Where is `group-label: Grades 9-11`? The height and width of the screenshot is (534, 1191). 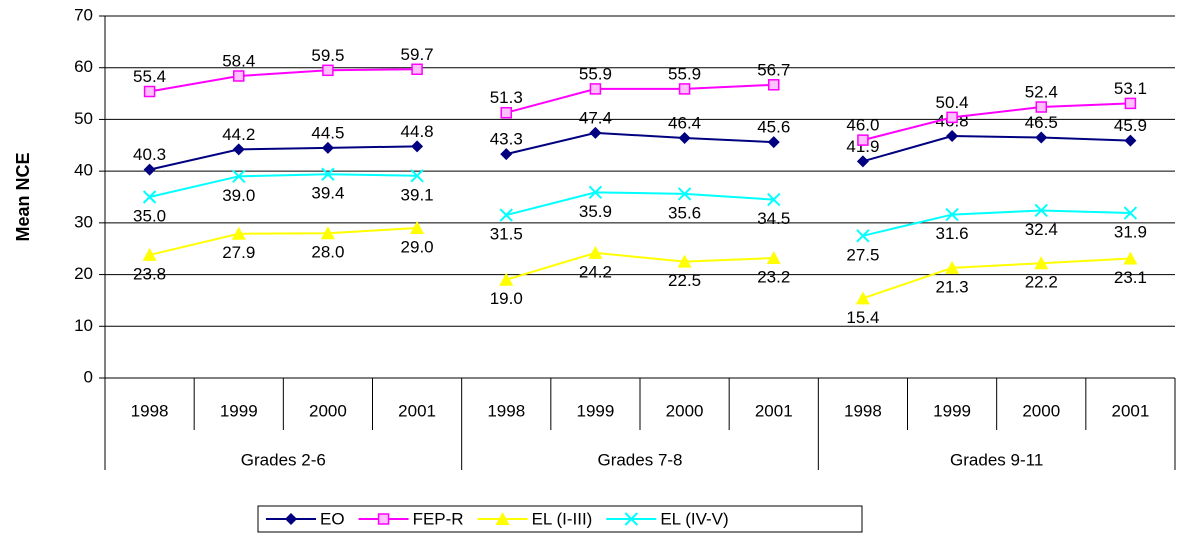 group-label: Grades 9-11 is located at coordinates (996, 459).